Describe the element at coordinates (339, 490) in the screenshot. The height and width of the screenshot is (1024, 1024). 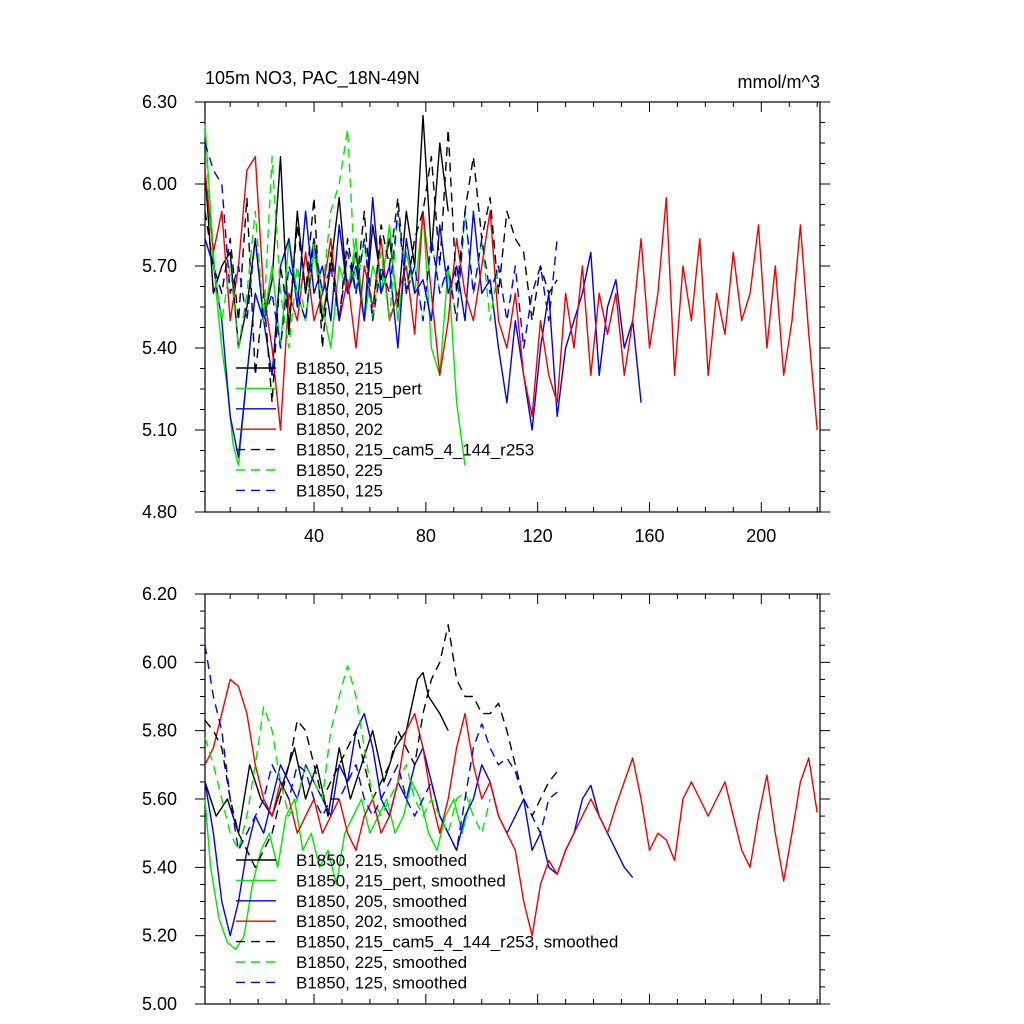
I see `legend-label: B1850, 125` at that location.